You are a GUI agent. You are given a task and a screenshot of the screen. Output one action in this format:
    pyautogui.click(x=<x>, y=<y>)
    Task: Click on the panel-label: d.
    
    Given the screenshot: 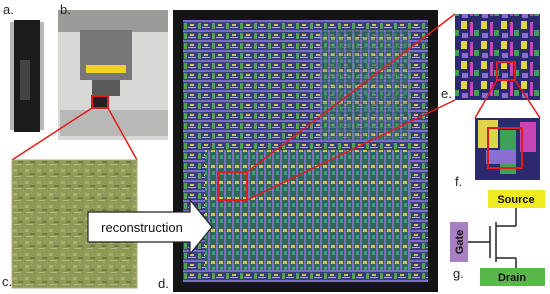 What is the action you would take?
    pyautogui.click(x=163, y=283)
    